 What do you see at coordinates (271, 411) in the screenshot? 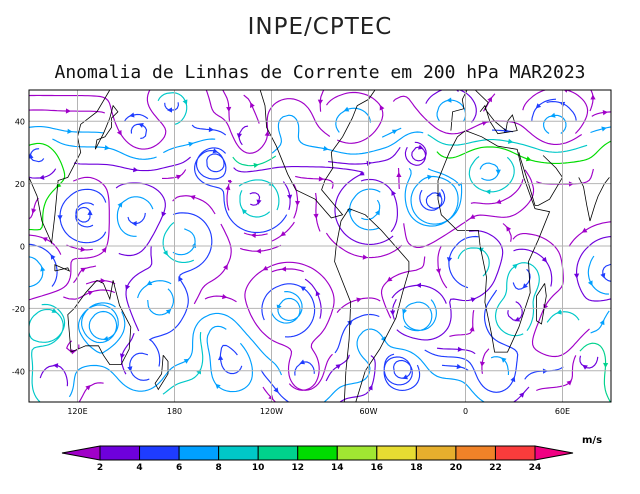
I see `lon-tick-label: 120W` at bounding box center [271, 411].